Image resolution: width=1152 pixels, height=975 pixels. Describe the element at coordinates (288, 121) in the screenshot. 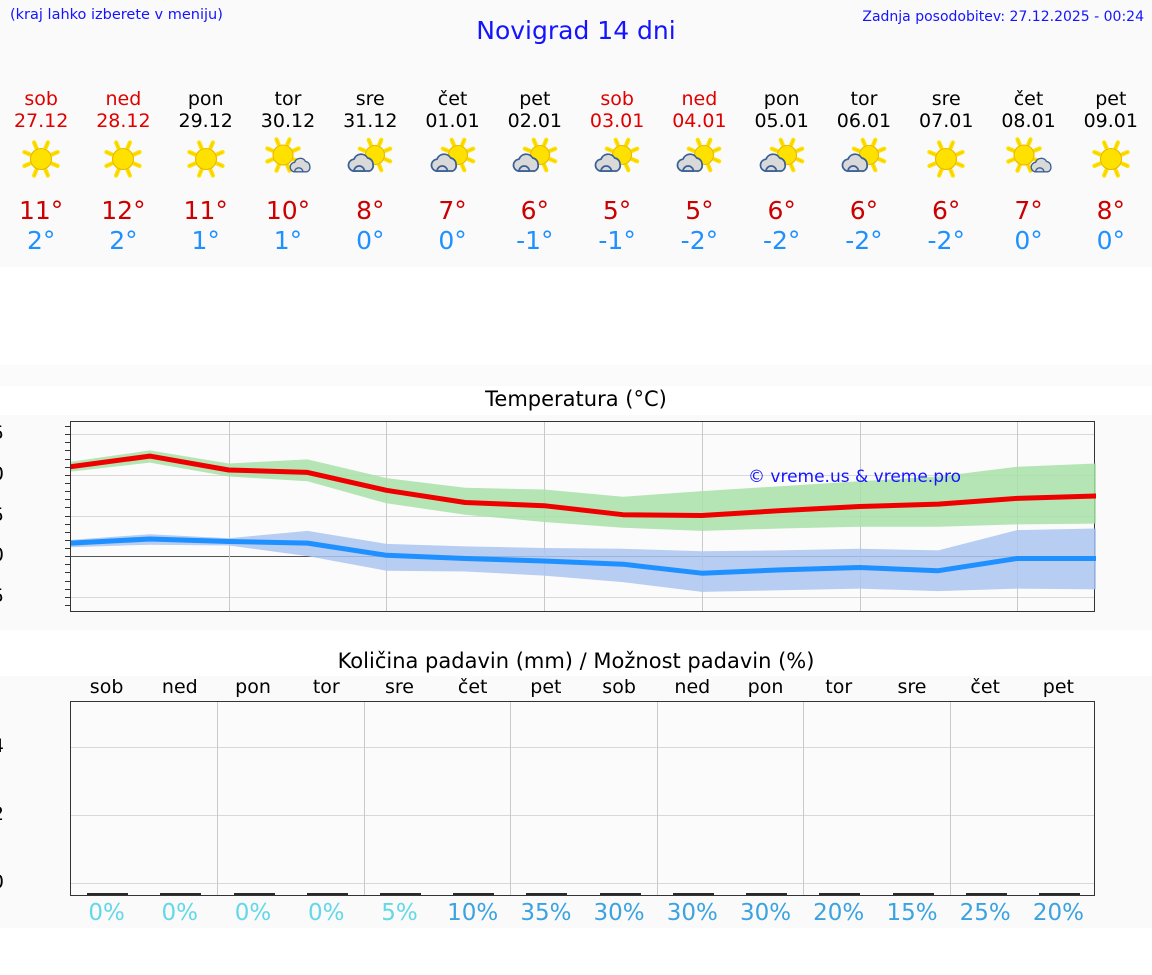

I see `forecast-day-date: 30.12` at that location.